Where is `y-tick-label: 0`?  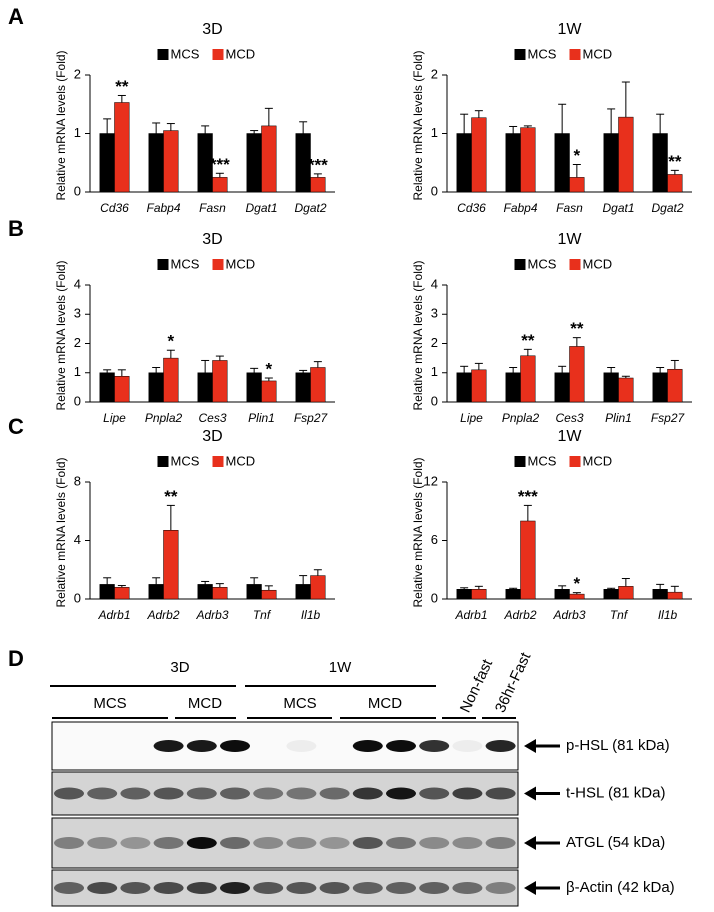 y-tick-label: 0 is located at coordinates (434, 597).